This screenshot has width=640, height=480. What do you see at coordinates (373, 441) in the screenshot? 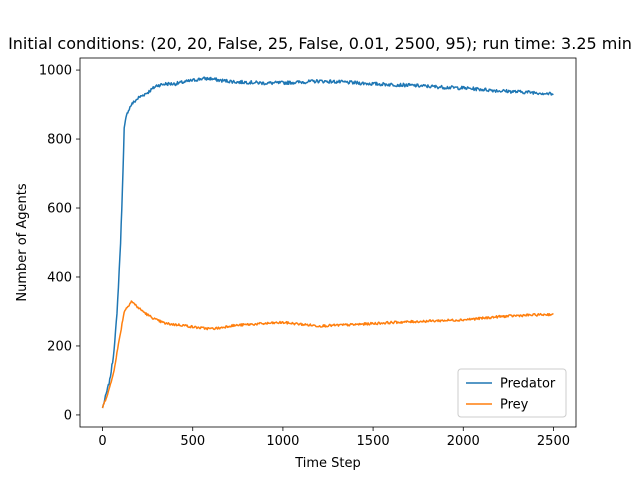
I see `x-tick-label: 1500` at bounding box center [373, 441].